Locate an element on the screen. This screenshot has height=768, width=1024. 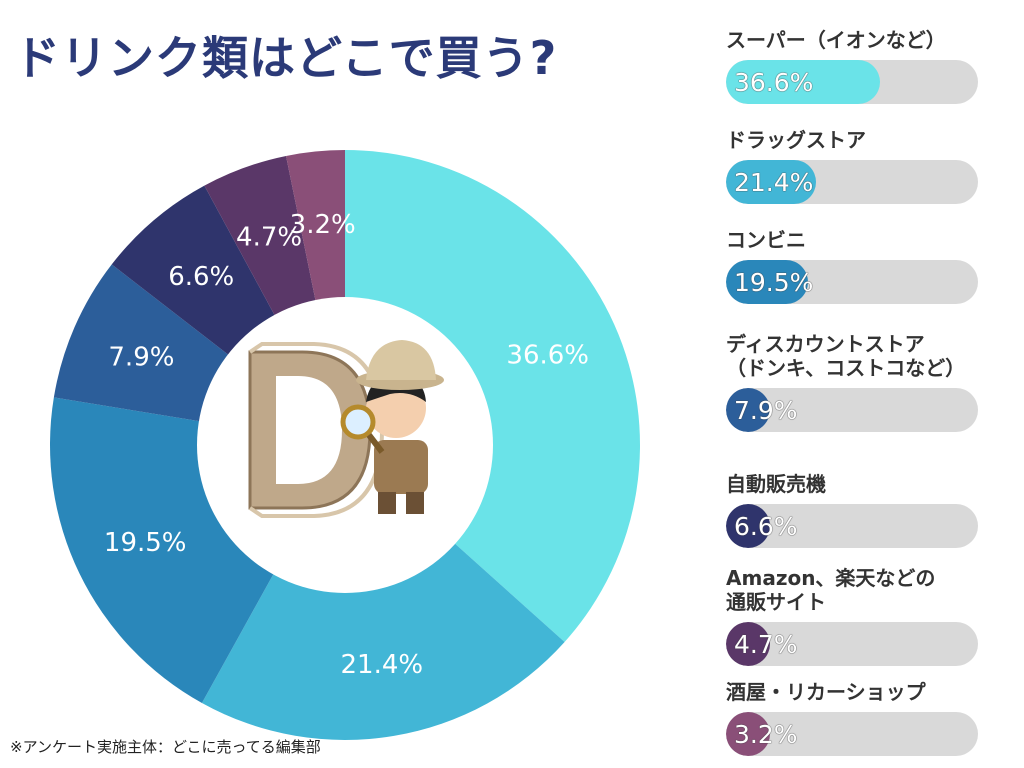
legend-label: 自動販売機 is located at coordinates (776, 484).